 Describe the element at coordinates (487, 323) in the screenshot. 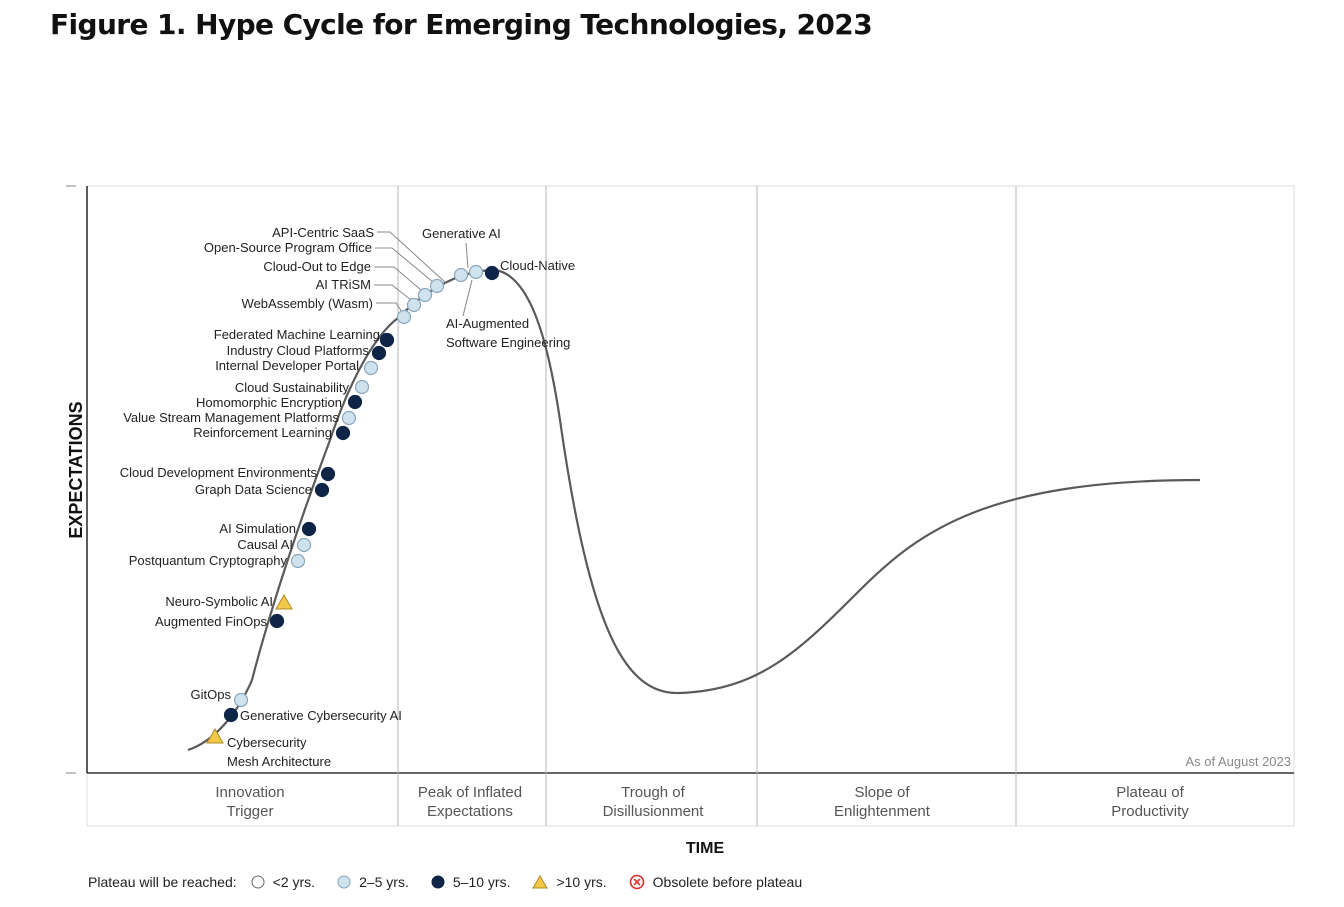

I see `tech-label: AI-Augmented` at that location.